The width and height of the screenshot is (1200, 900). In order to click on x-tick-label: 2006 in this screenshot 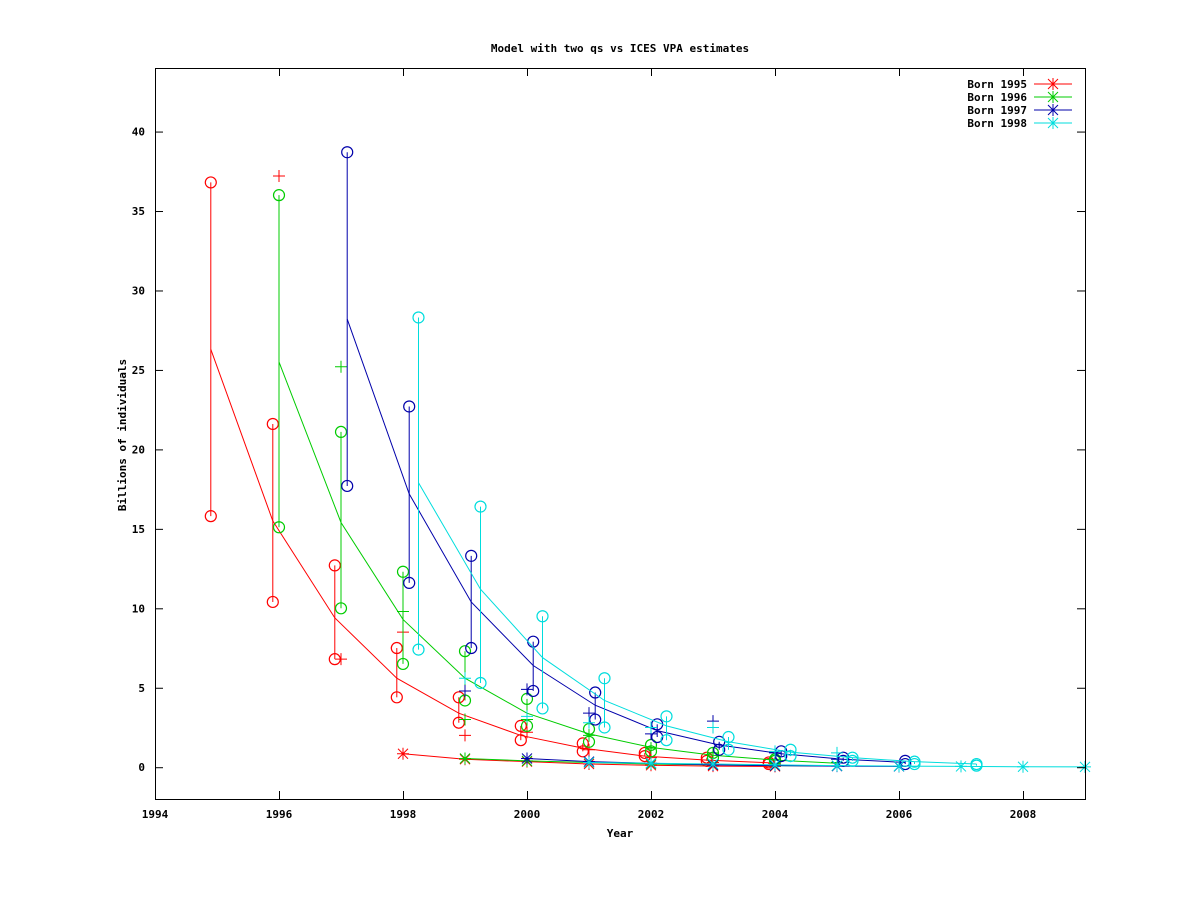, I will do `click(899, 814)`.